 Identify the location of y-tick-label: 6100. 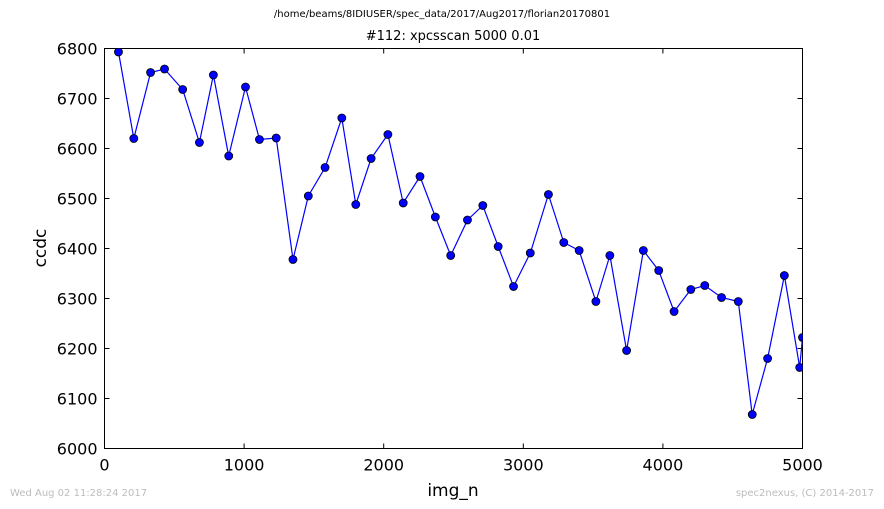
(77, 399).